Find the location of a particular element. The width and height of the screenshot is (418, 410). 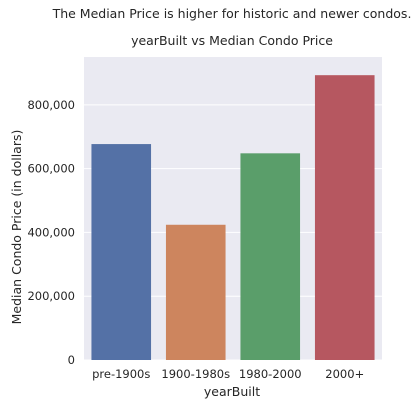

y-tick-label: 200,000 is located at coordinates (51, 296).